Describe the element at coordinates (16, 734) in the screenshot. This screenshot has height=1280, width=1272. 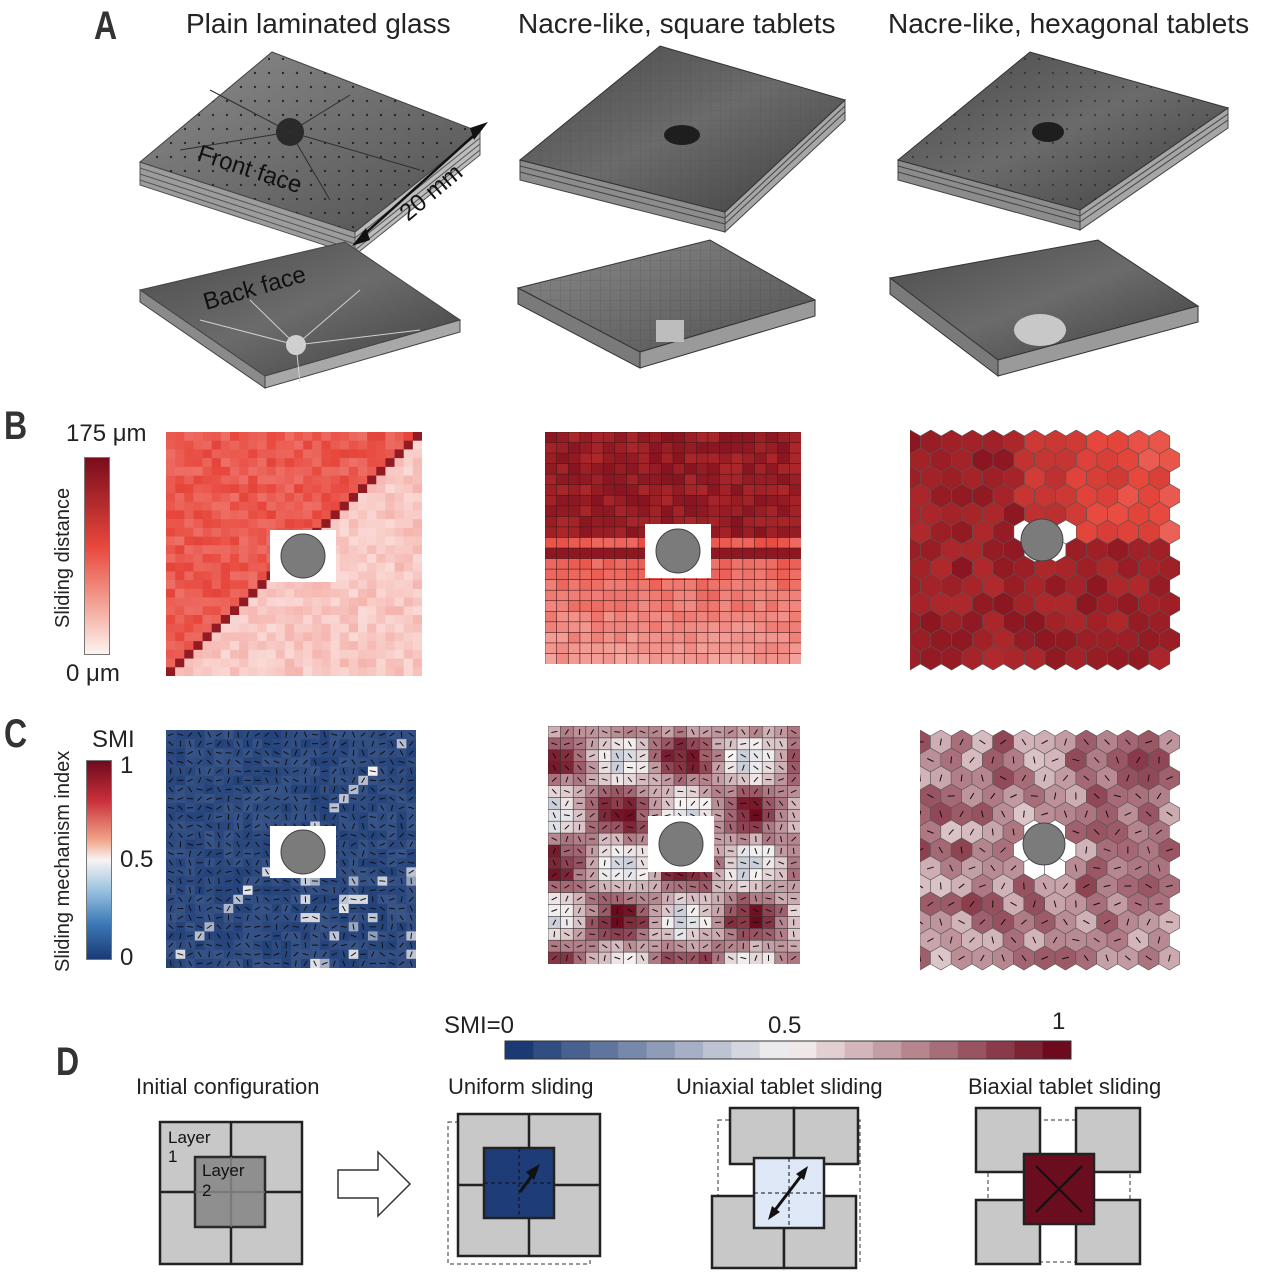
I see `panel-label-c: C` at that location.